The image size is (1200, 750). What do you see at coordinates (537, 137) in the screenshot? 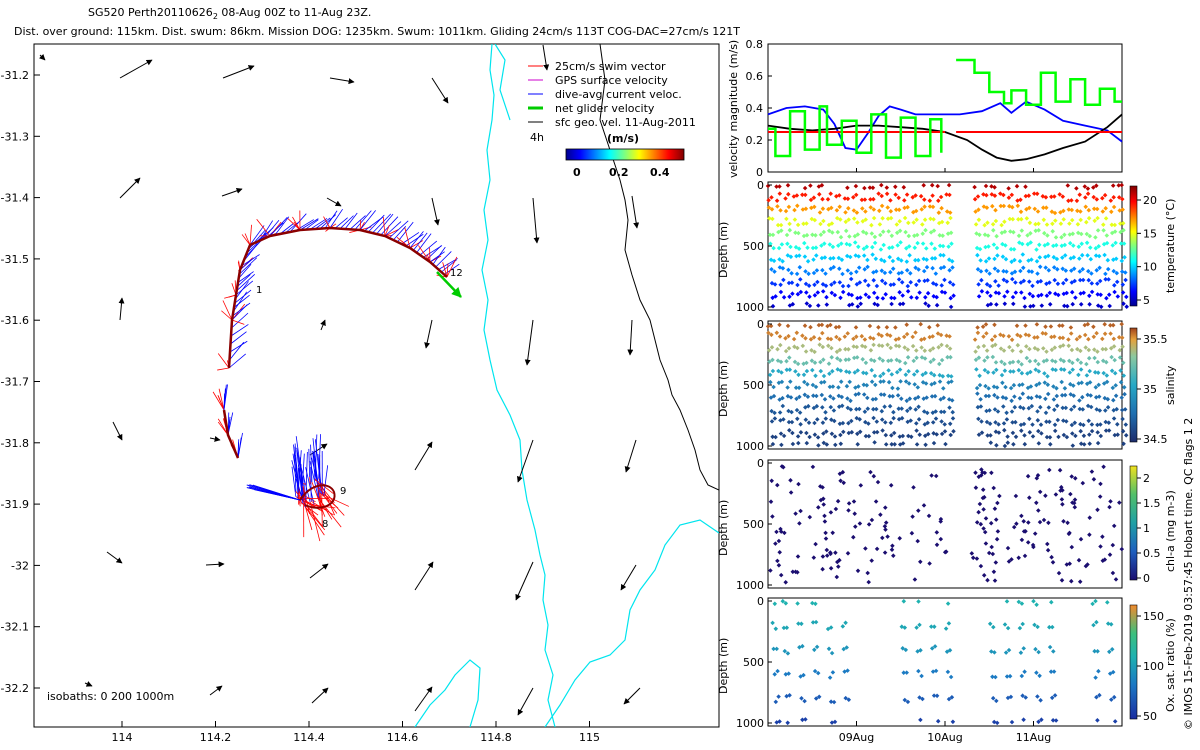
I see `legend-scale-label: 4h` at bounding box center [537, 137].